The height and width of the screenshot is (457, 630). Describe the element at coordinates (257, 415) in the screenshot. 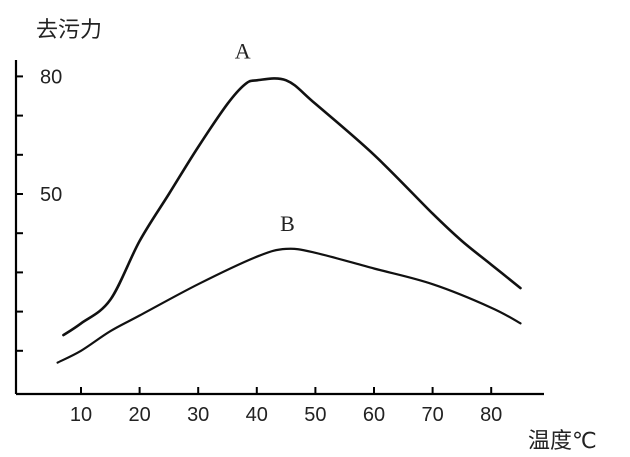

I see `x-tick-label-40: 40` at that location.